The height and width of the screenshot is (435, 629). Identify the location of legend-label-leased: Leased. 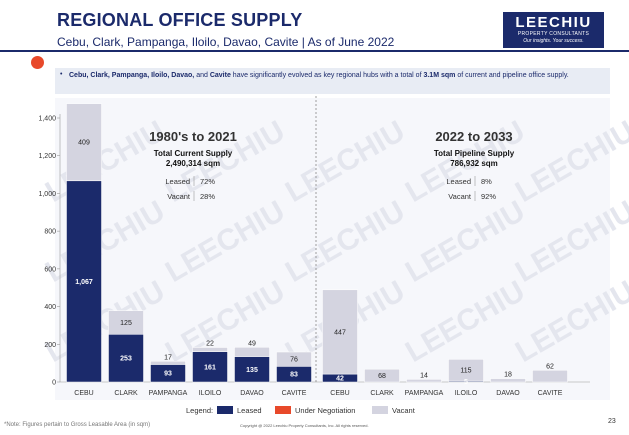
(249, 410).